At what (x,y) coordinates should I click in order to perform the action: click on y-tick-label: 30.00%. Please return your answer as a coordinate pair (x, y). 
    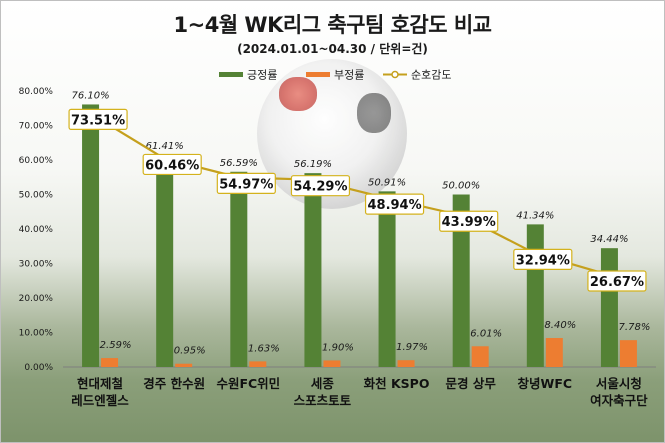
    Looking at the image, I should click on (36, 265).